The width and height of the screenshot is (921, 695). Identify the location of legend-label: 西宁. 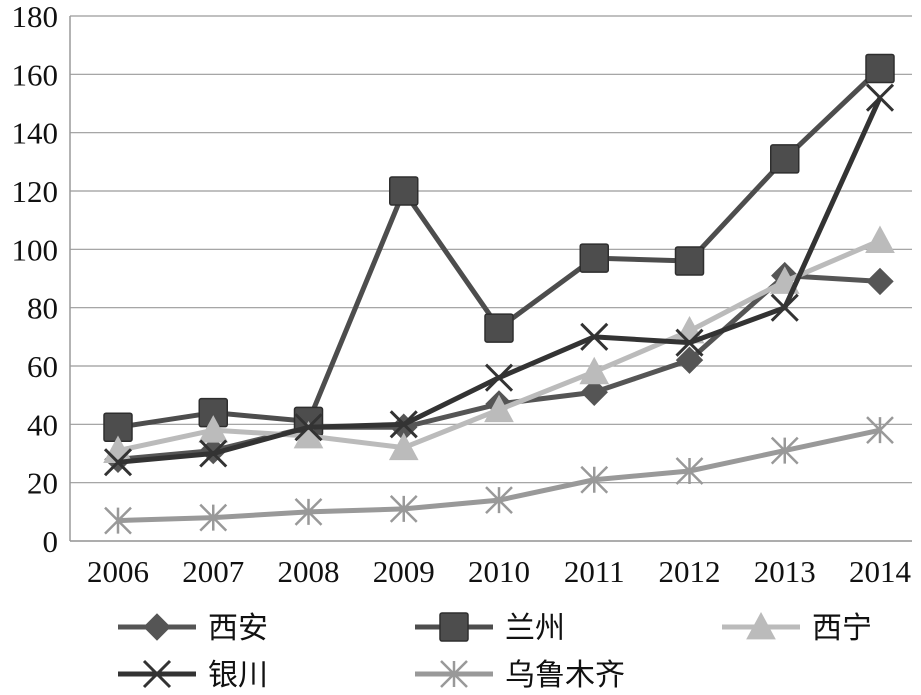
(842, 628).